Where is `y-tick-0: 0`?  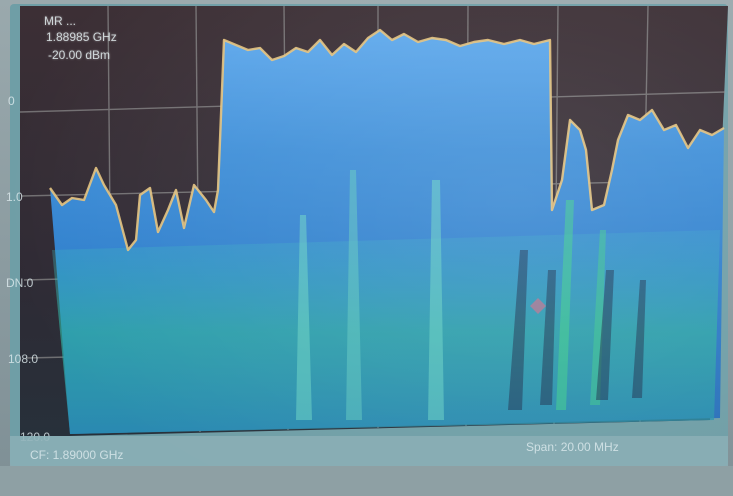
y-tick-0: 0 is located at coordinates (11, 101).